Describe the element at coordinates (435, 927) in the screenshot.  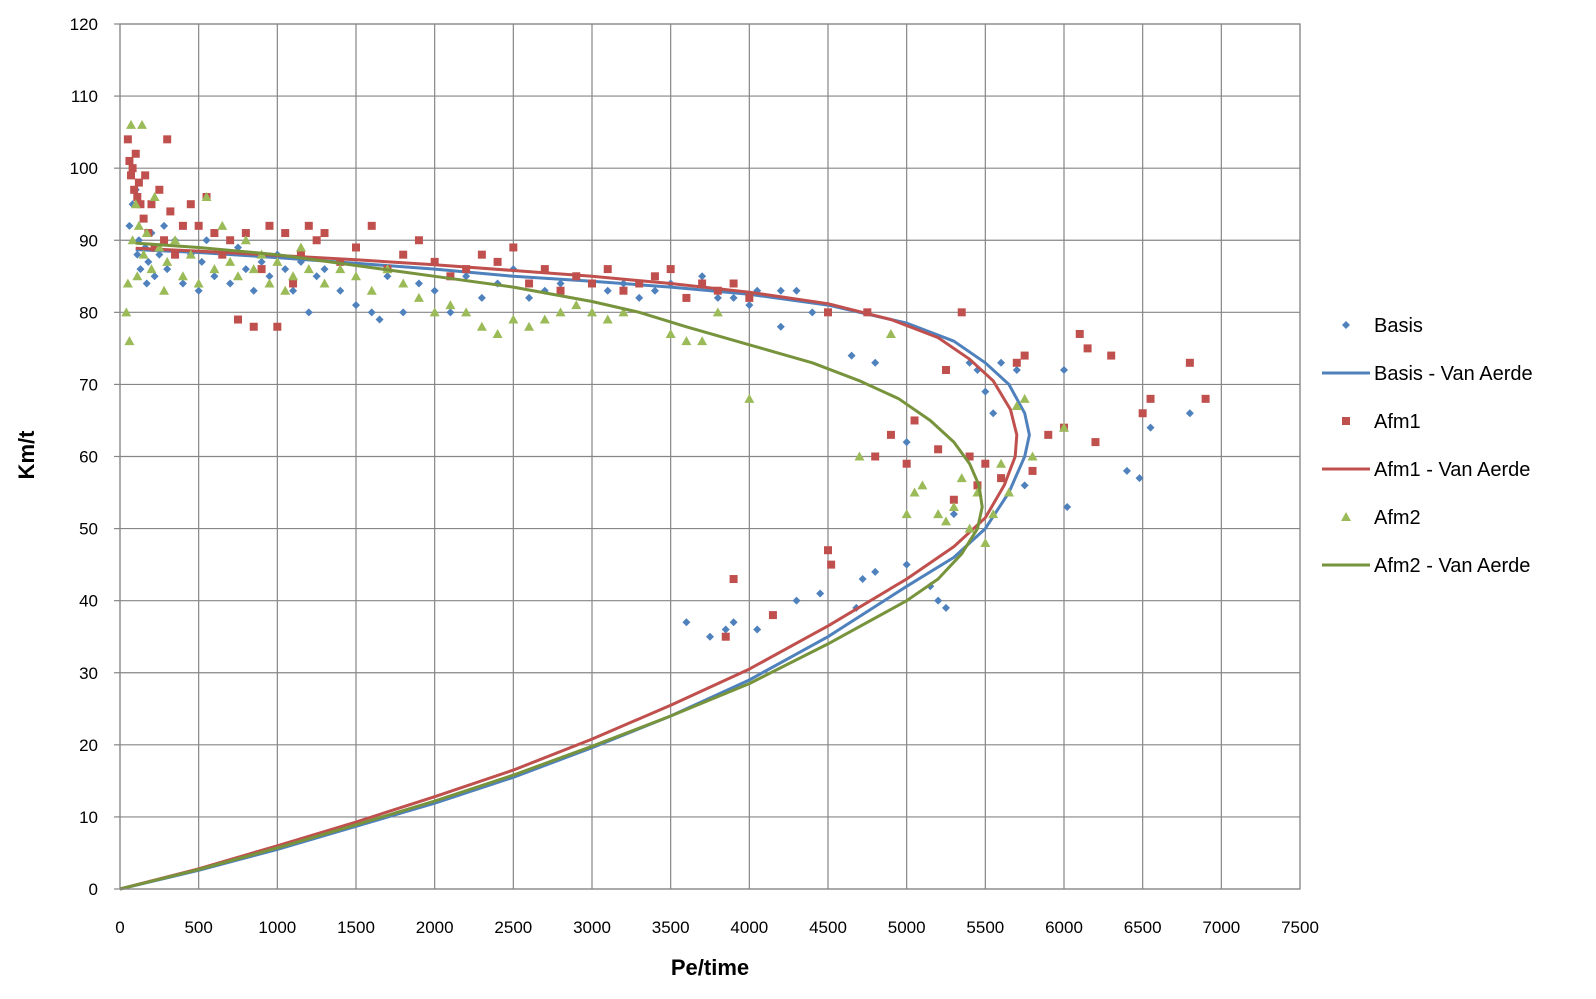
I see `x-tick-label: 2000` at that location.